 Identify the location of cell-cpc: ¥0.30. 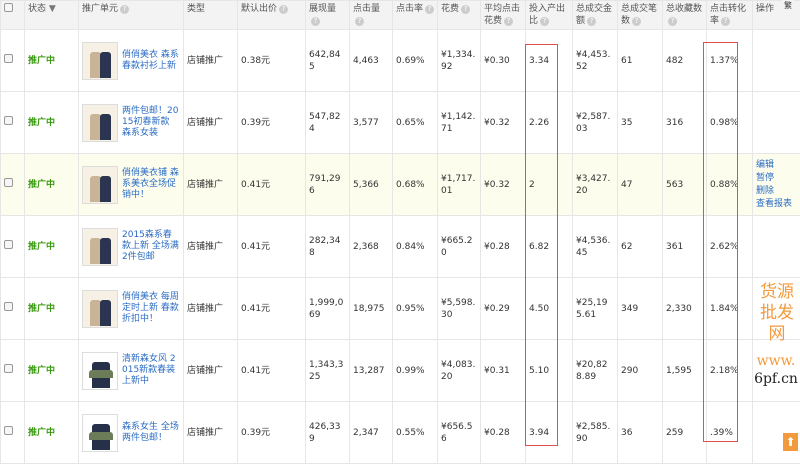
(503, 61).